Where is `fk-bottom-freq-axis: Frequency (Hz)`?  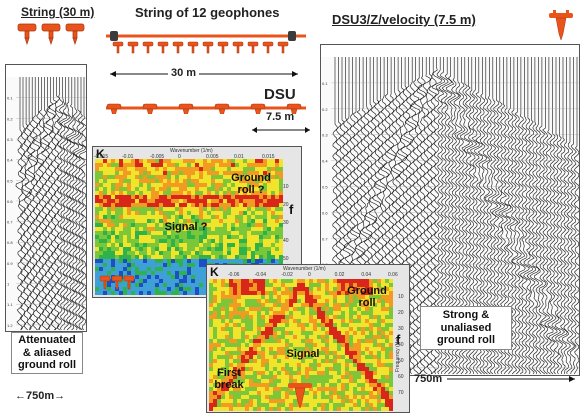
fk-bottom-freq-axis: Frequency (Hz) is located at coordinates (398, 354).